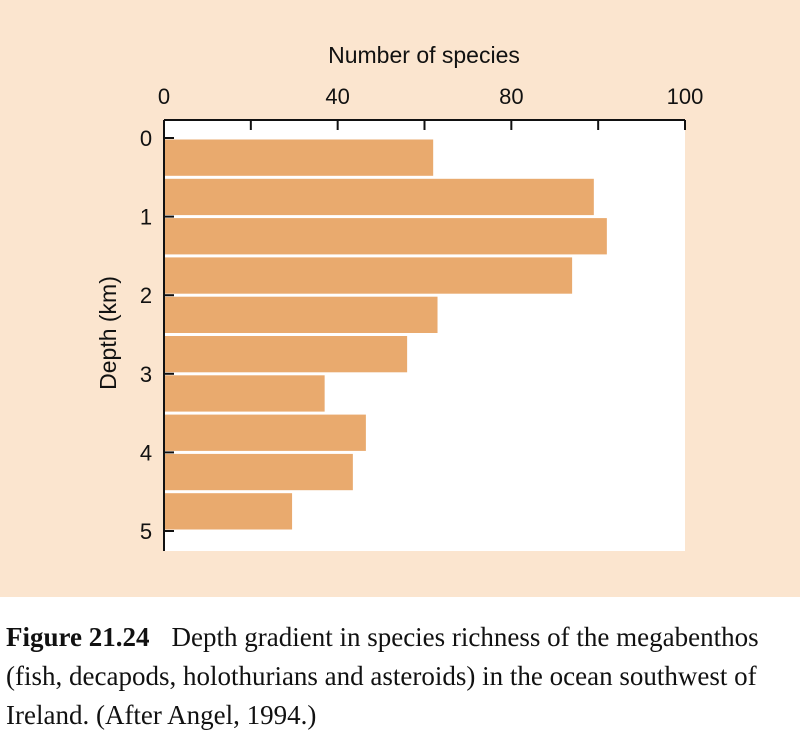 Image resolution: width=800 pixels, height=754 pixels. What do you see at coordinates (108, 333) in the screenshot?
I see `y-axis-title: Depth (km)` at bounding box center [108, 333].